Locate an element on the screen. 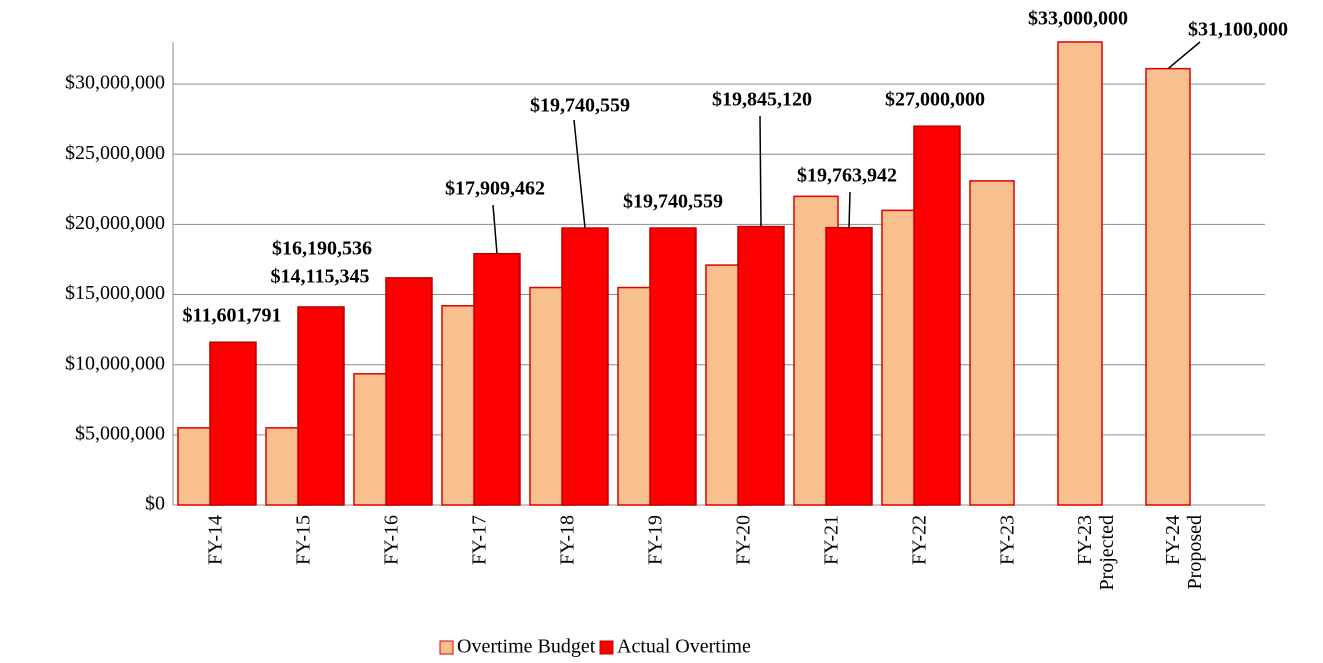  y-tick-label: $5,000,000 is located at coordinates (120, 433).